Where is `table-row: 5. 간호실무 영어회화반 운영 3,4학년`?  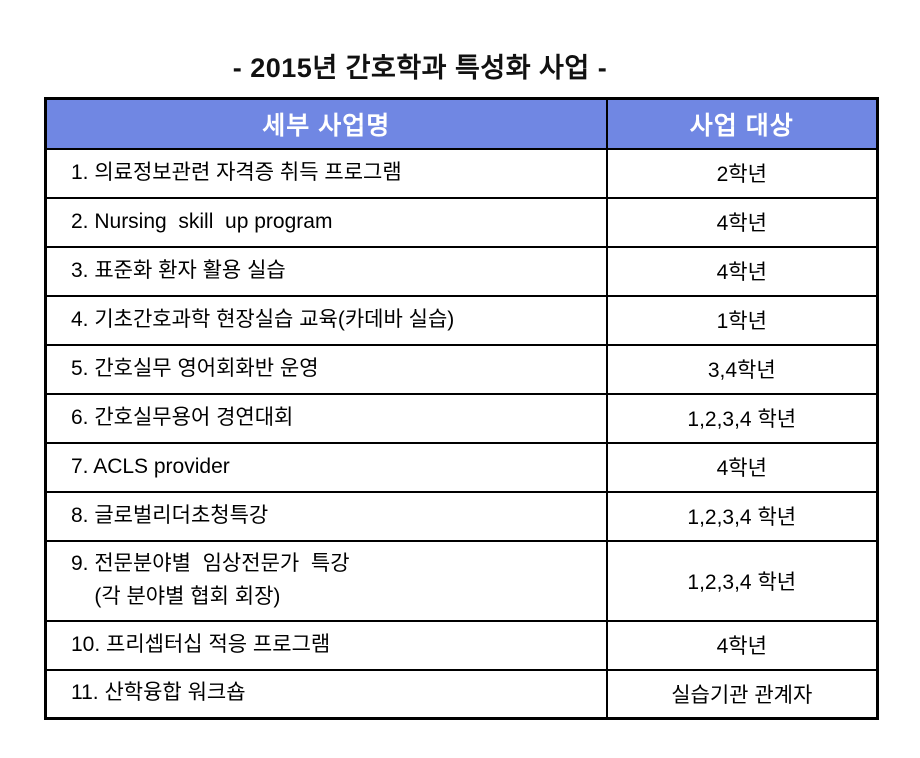 table-row: 5. 간호실무 영어회화반 운영 3,4학년 is located at coordinates (461, 369).